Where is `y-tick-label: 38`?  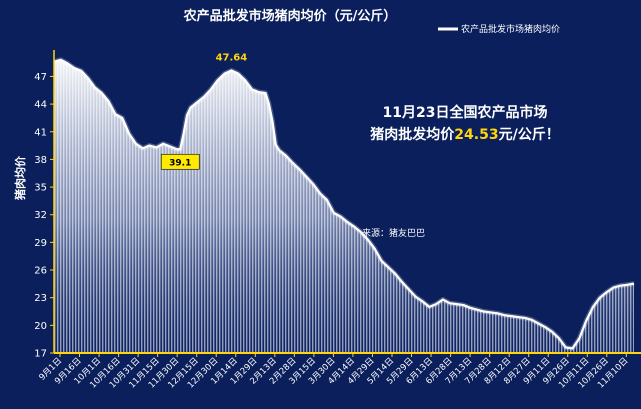
y-tick-label: 38 is located at coordinates (40, 160).